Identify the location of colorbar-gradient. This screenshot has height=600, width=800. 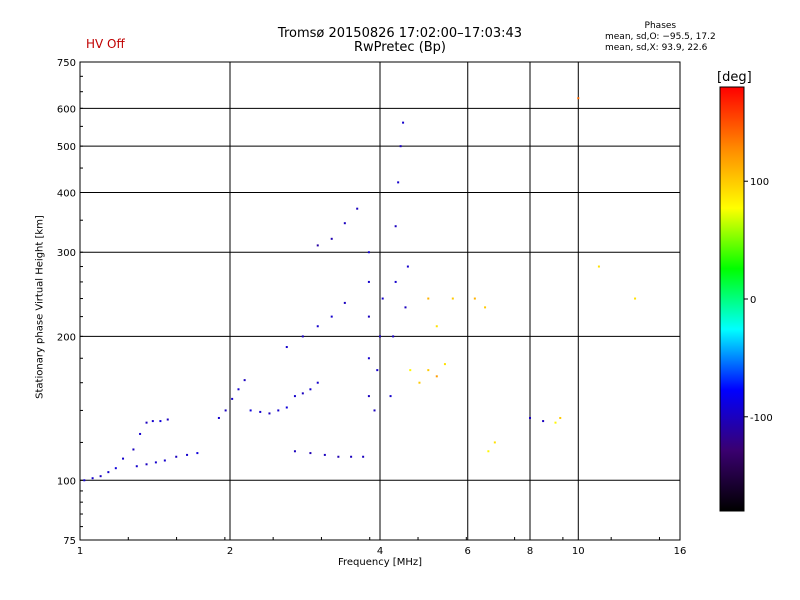
(732, 299).